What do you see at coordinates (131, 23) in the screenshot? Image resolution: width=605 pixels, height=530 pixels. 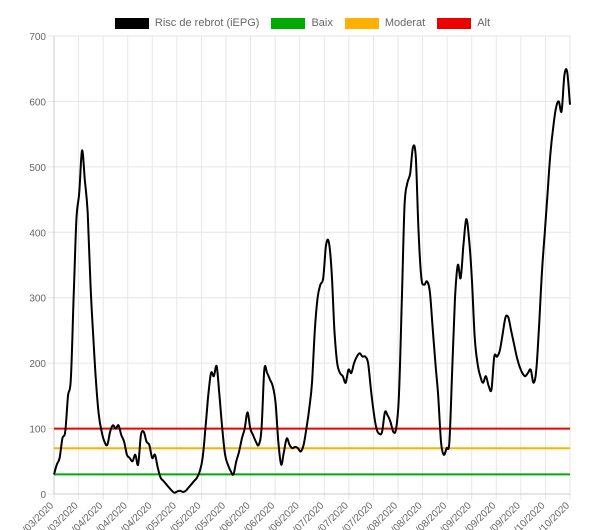 I see `legend-swatch-risc` at bounding box center [131, 23].